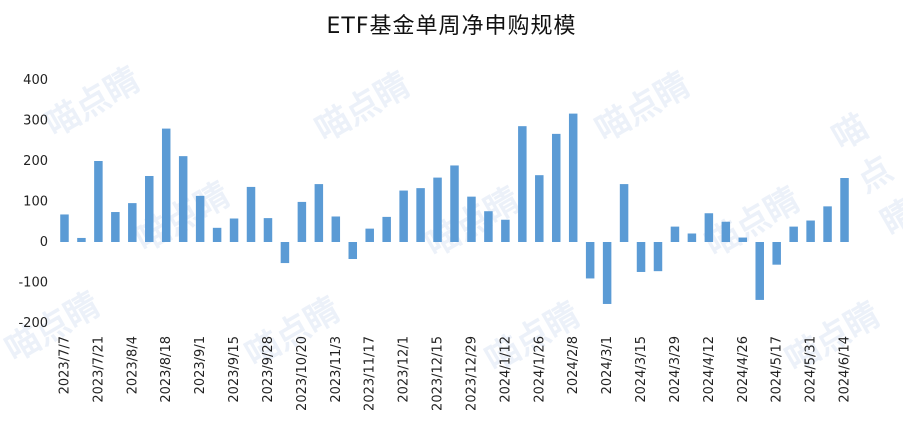 The height and width of the screenshot is (441, 903). Describe the element at coordinates (44, 242) in the screenshot. I see `y-tick-label: 0` at that location.